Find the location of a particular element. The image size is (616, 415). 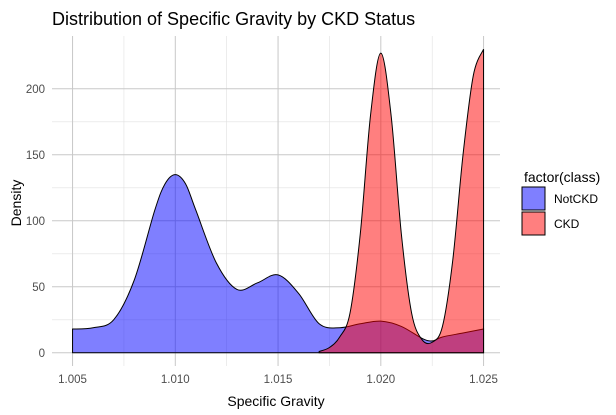

legend: factor(class) NotCKD CKD is located at coordinates (560, 202).